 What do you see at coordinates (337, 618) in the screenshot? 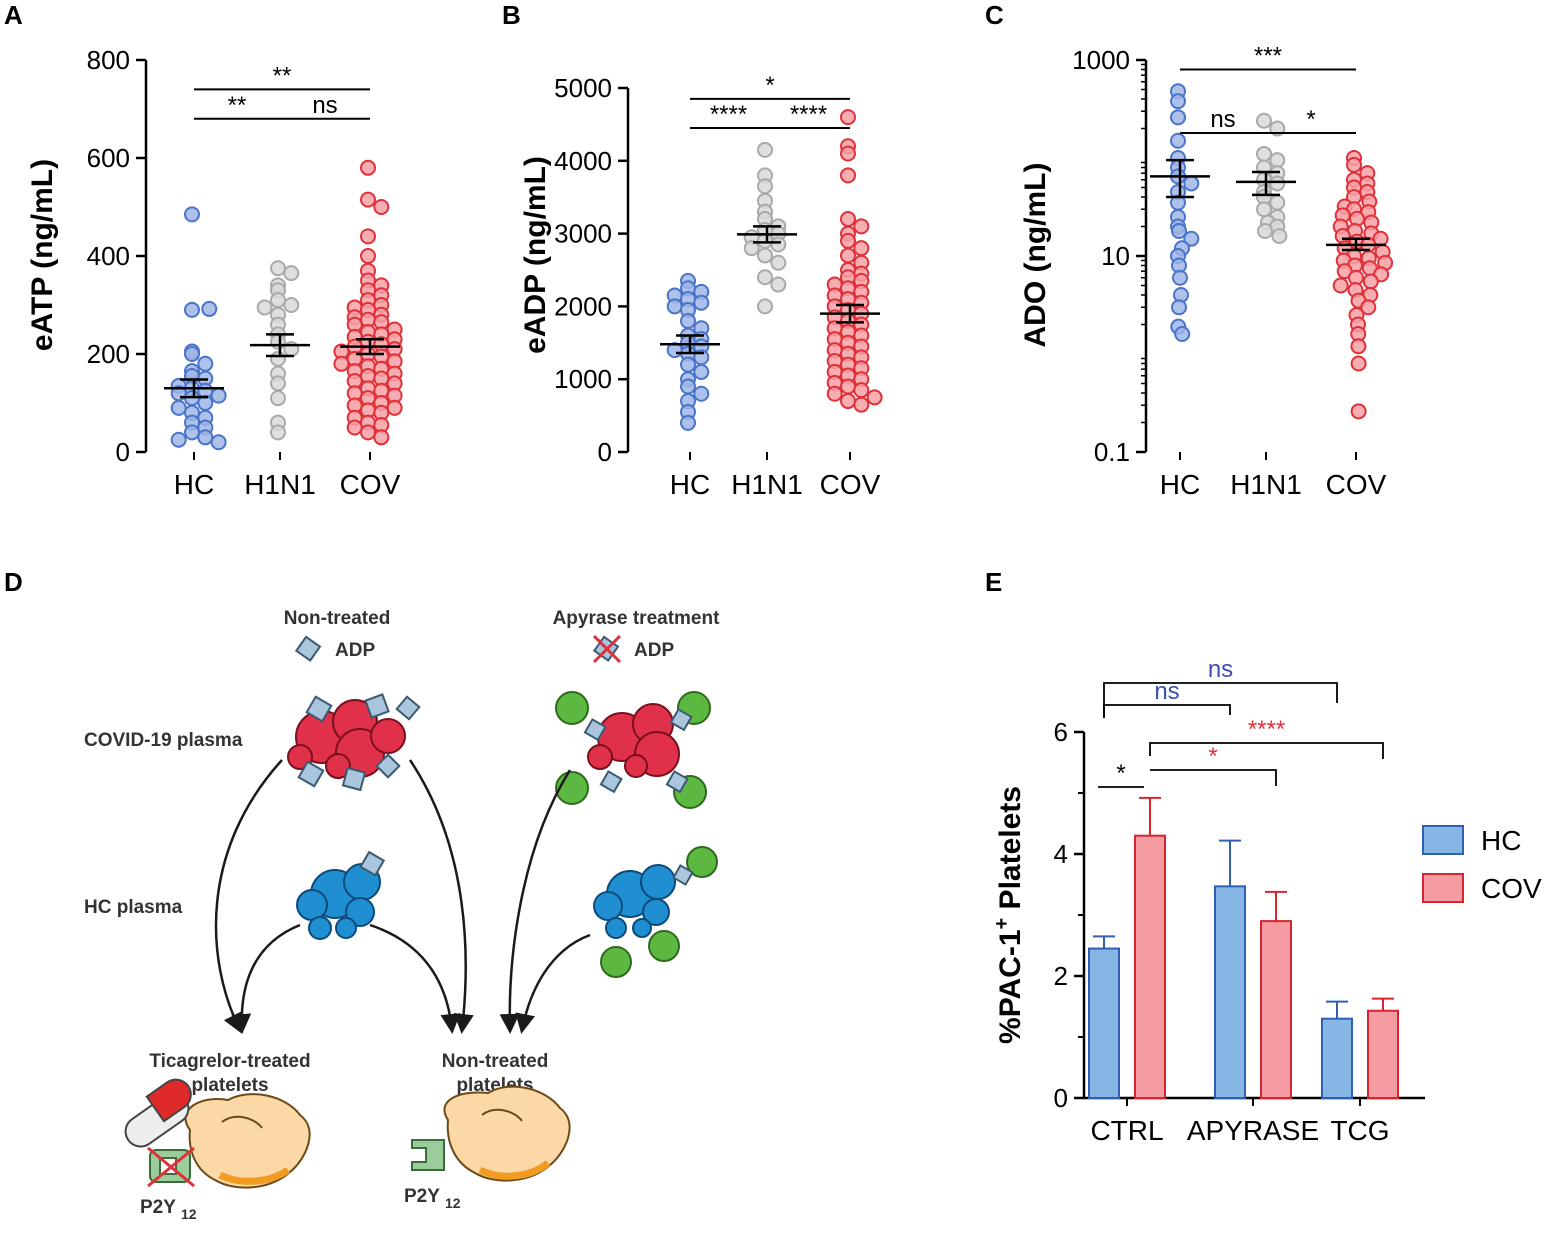
I see `label-non-treated: Non-treated` at bounding box center [337, 618].